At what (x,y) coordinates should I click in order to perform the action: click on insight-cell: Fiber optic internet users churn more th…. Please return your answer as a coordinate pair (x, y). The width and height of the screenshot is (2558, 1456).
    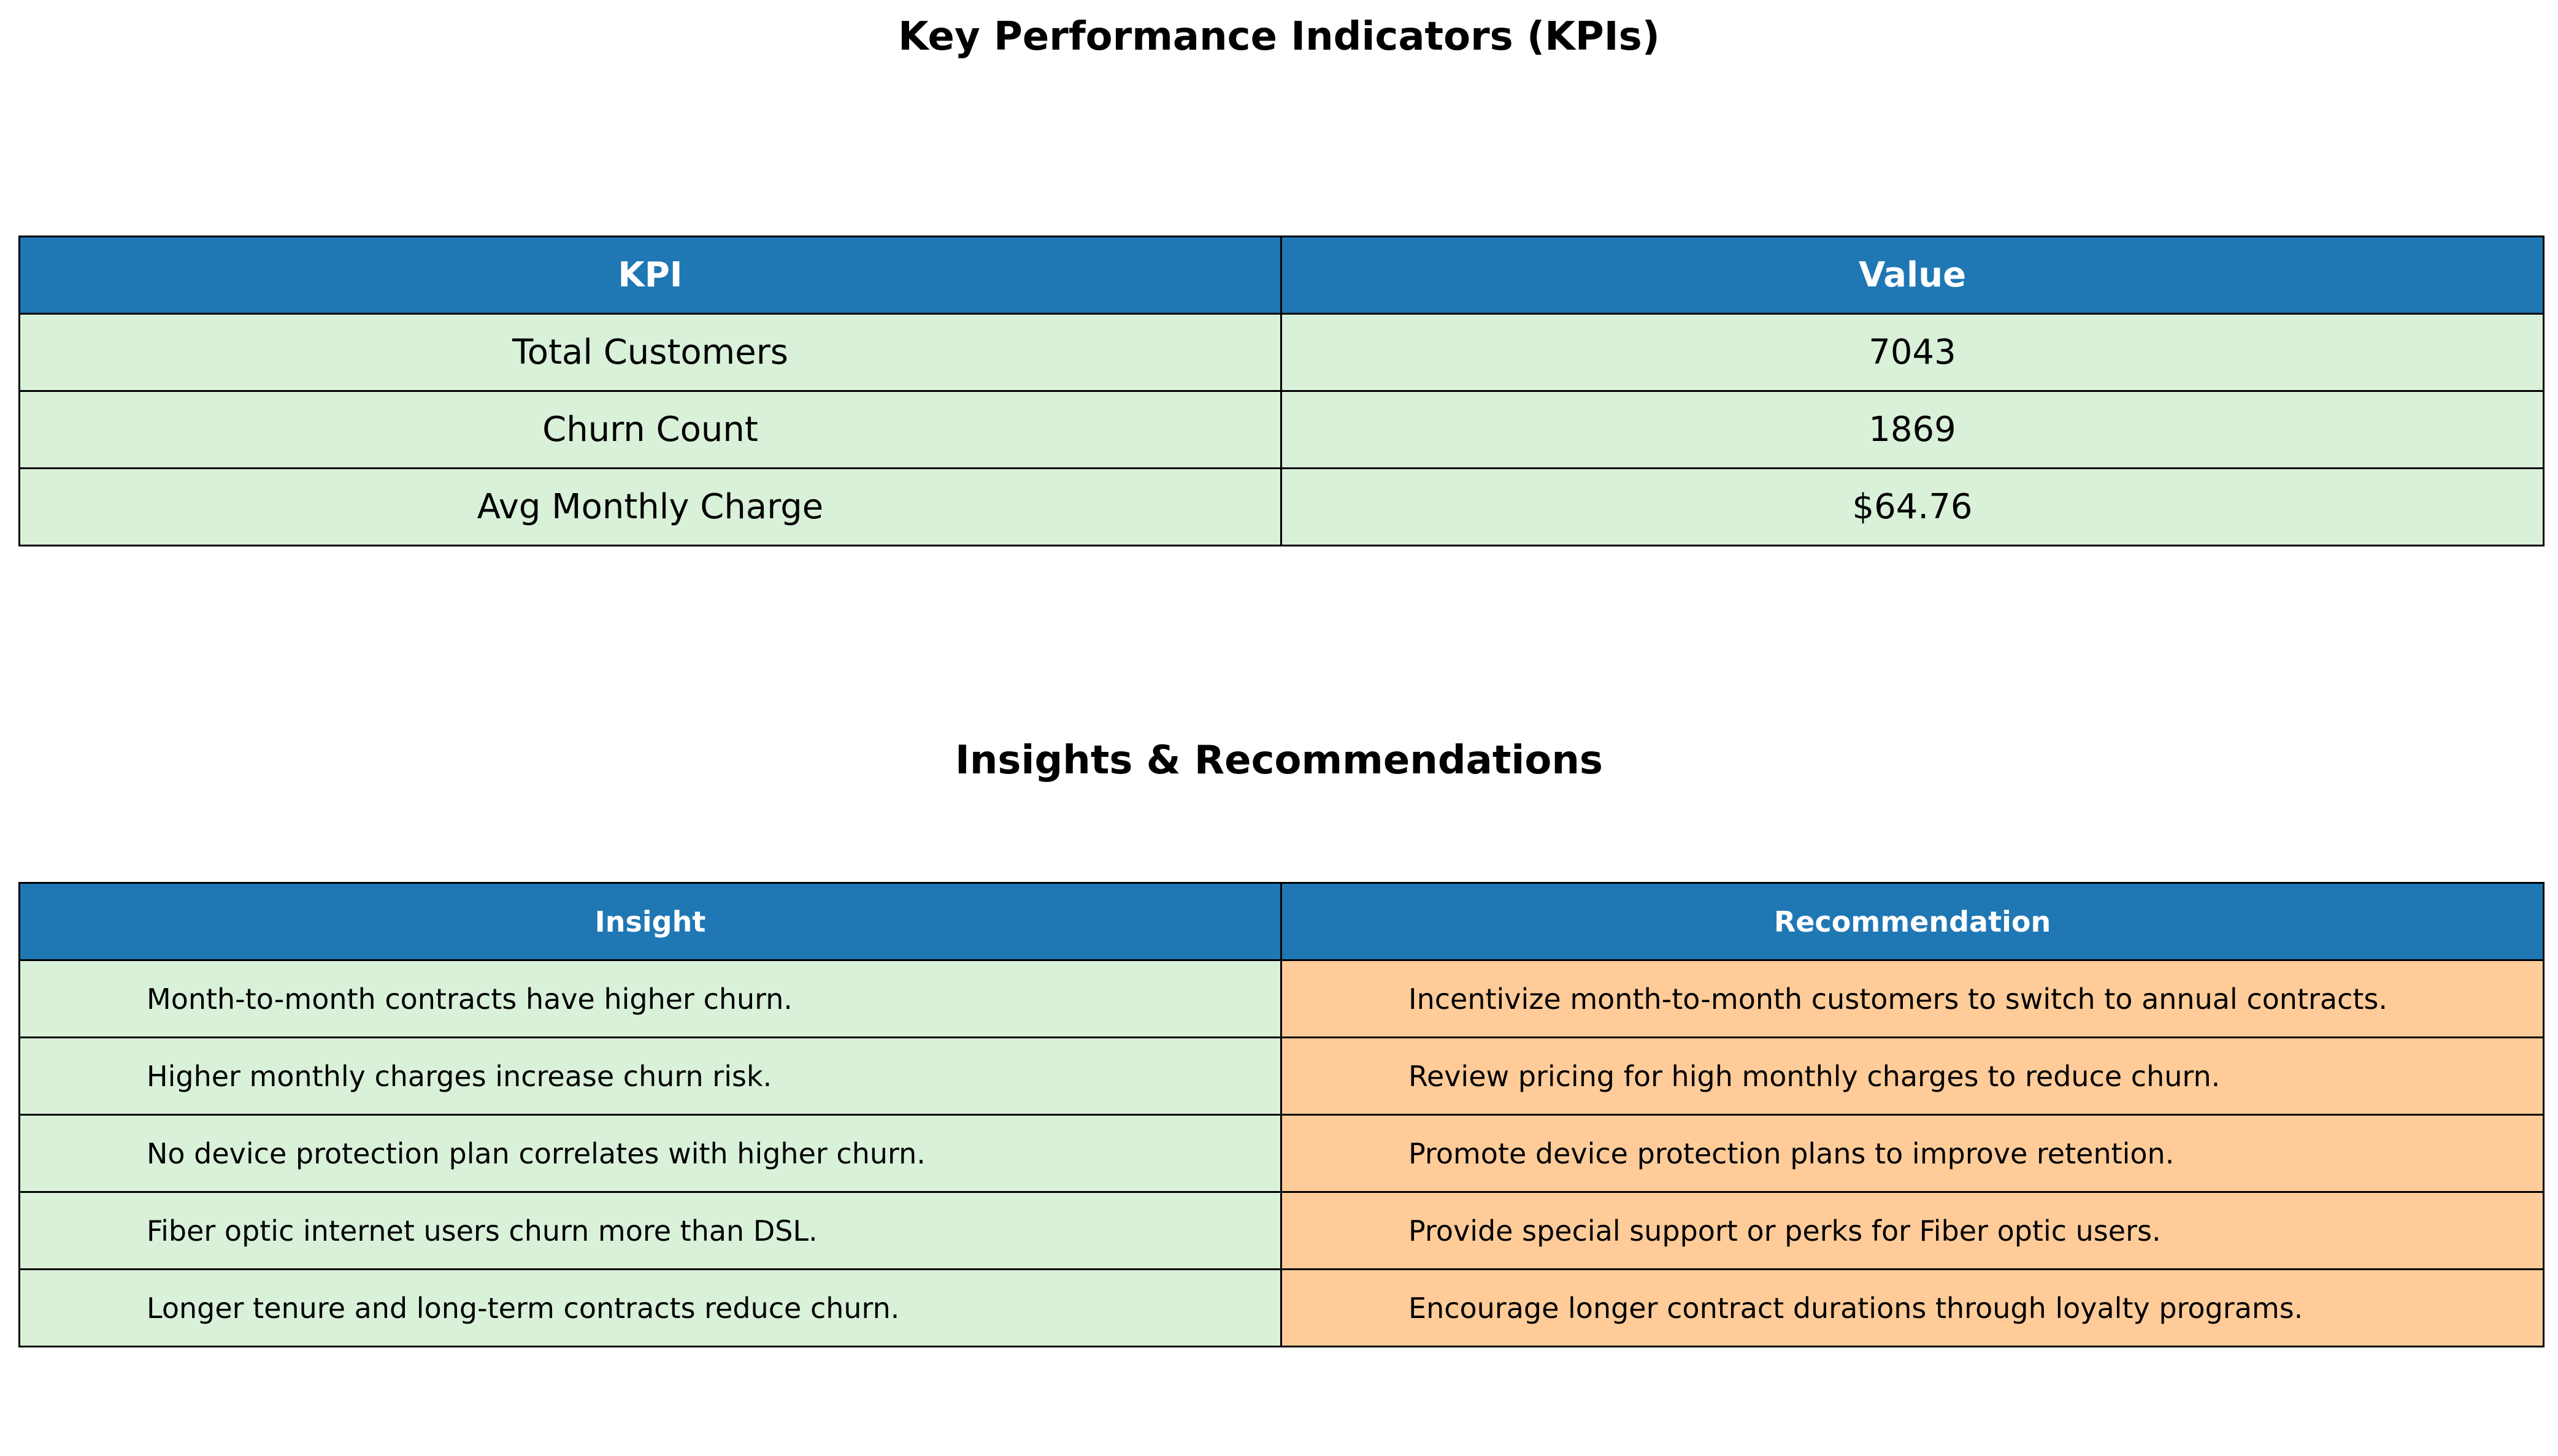
    Looking at the image, I should click on (650, 1230).